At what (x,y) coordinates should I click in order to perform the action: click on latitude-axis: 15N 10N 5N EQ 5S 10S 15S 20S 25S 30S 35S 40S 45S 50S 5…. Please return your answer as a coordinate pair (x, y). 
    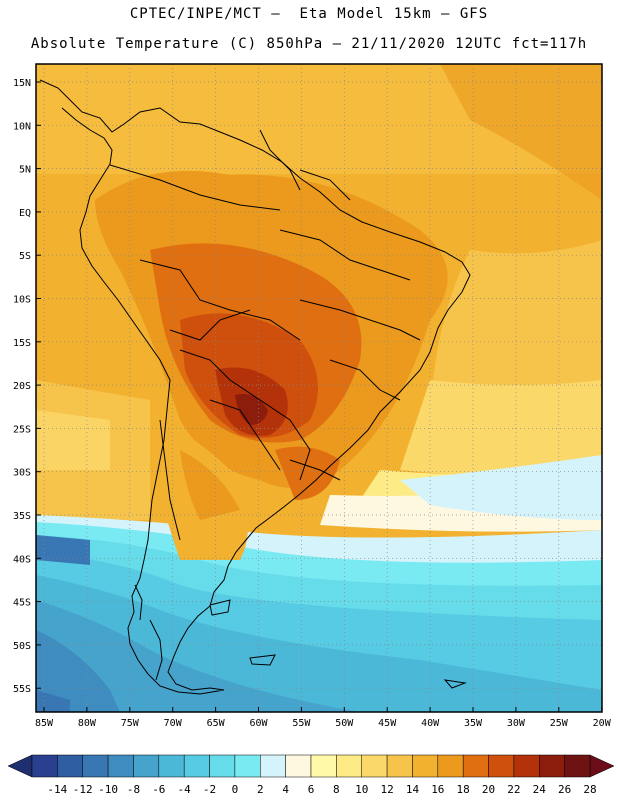
    Looking at the image, I should click on (27, 386).